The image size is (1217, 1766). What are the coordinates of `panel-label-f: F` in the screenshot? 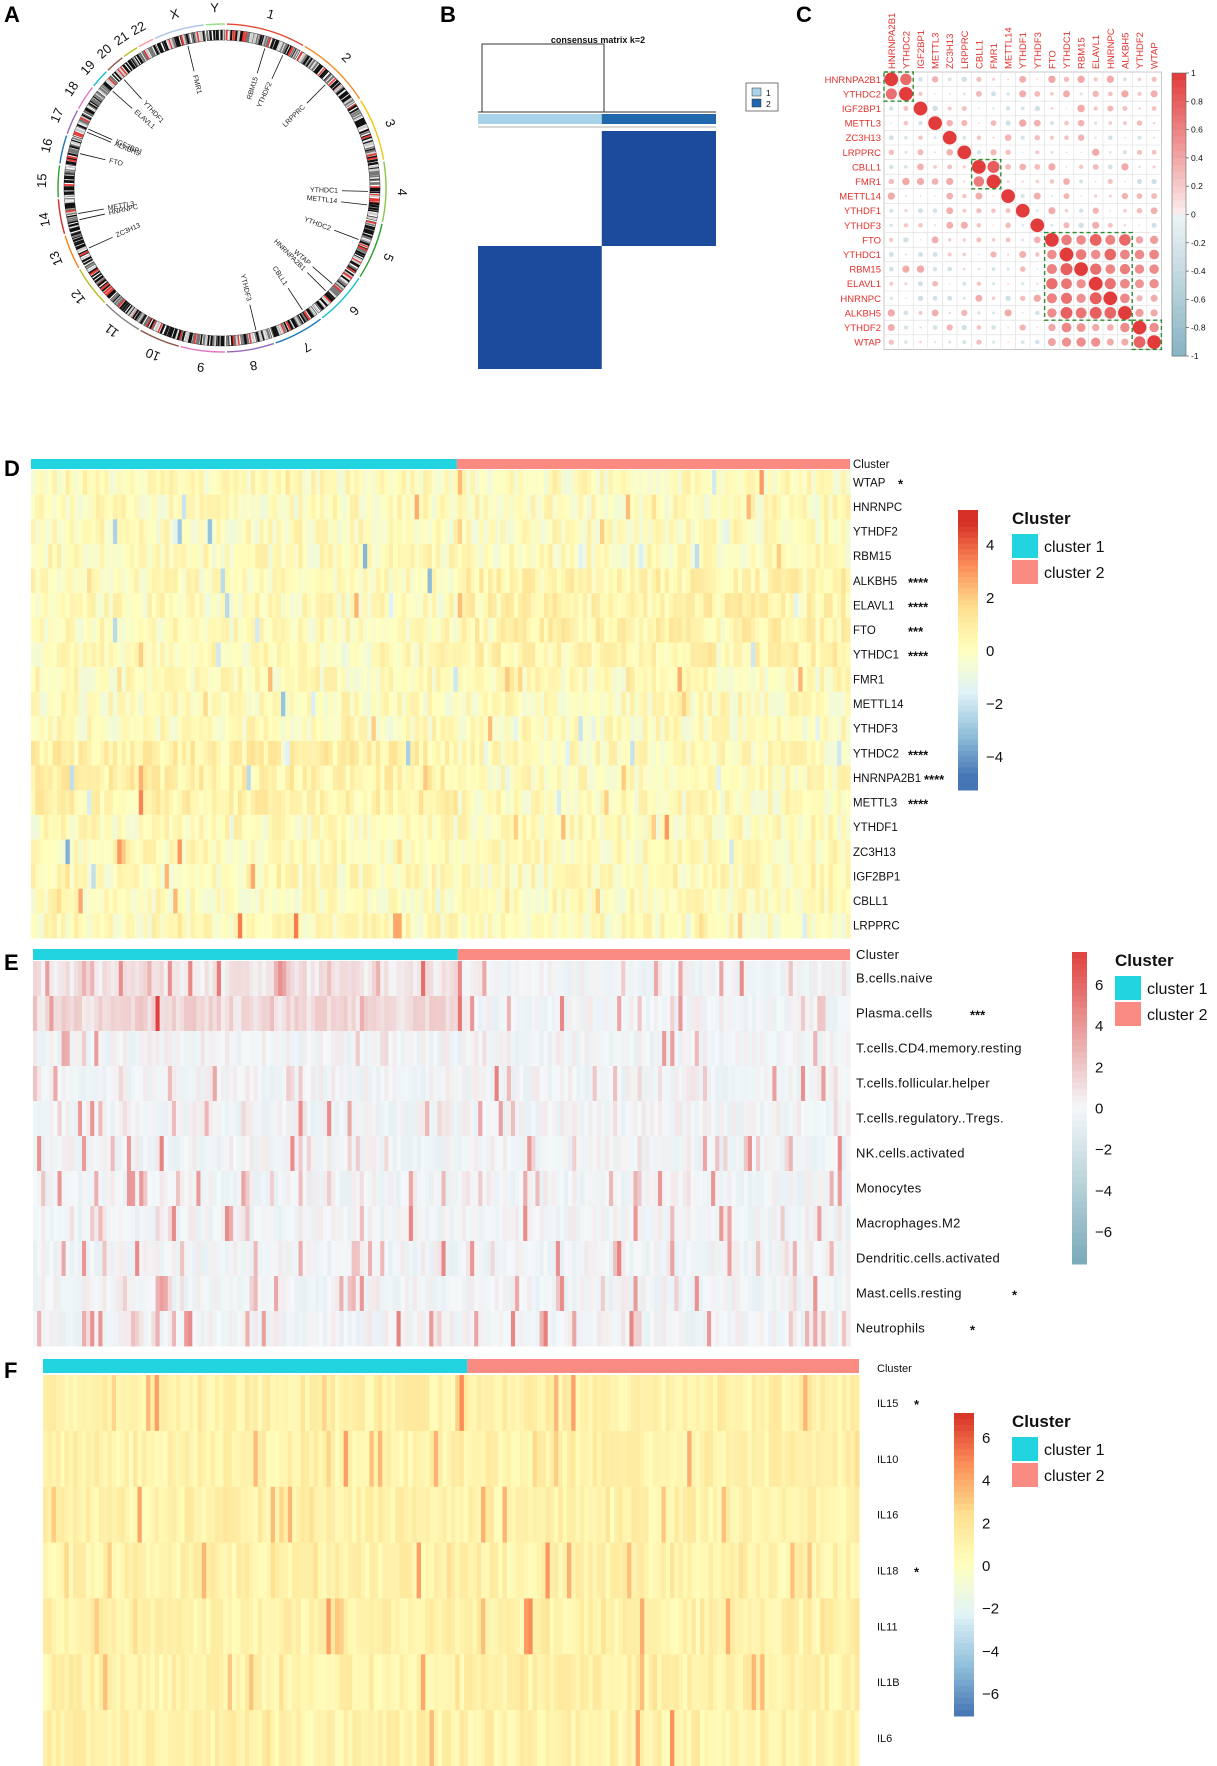 It's located at (10, 1370).